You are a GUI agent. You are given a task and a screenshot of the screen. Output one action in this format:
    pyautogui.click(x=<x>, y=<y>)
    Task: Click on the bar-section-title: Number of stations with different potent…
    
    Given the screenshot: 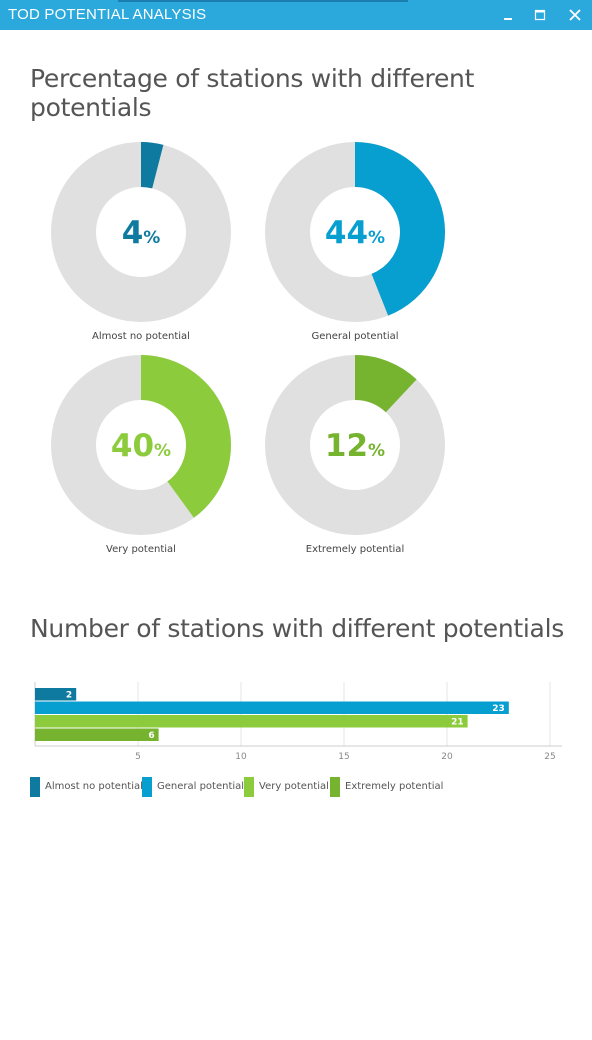 What is the action you would take?
    pyautogui.click(x=297, y=628)
    